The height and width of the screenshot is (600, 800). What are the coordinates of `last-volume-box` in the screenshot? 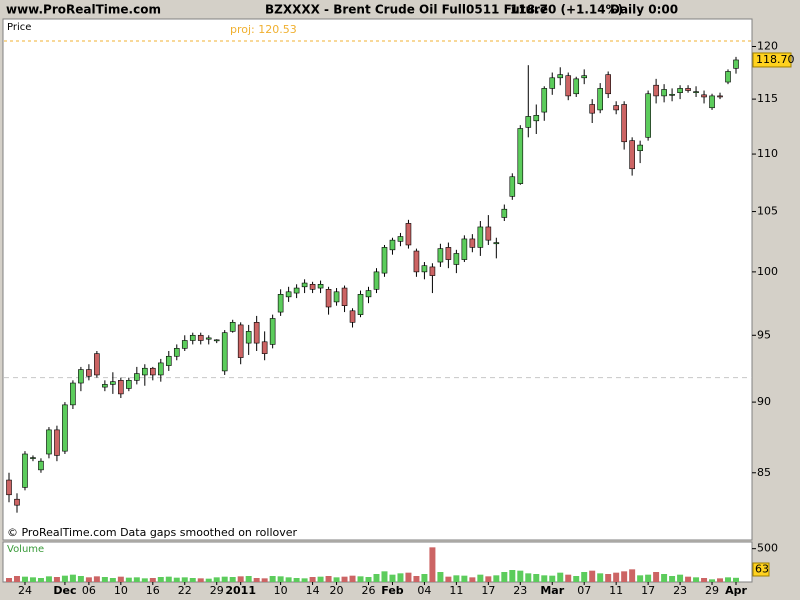 It's located at (761, 569).